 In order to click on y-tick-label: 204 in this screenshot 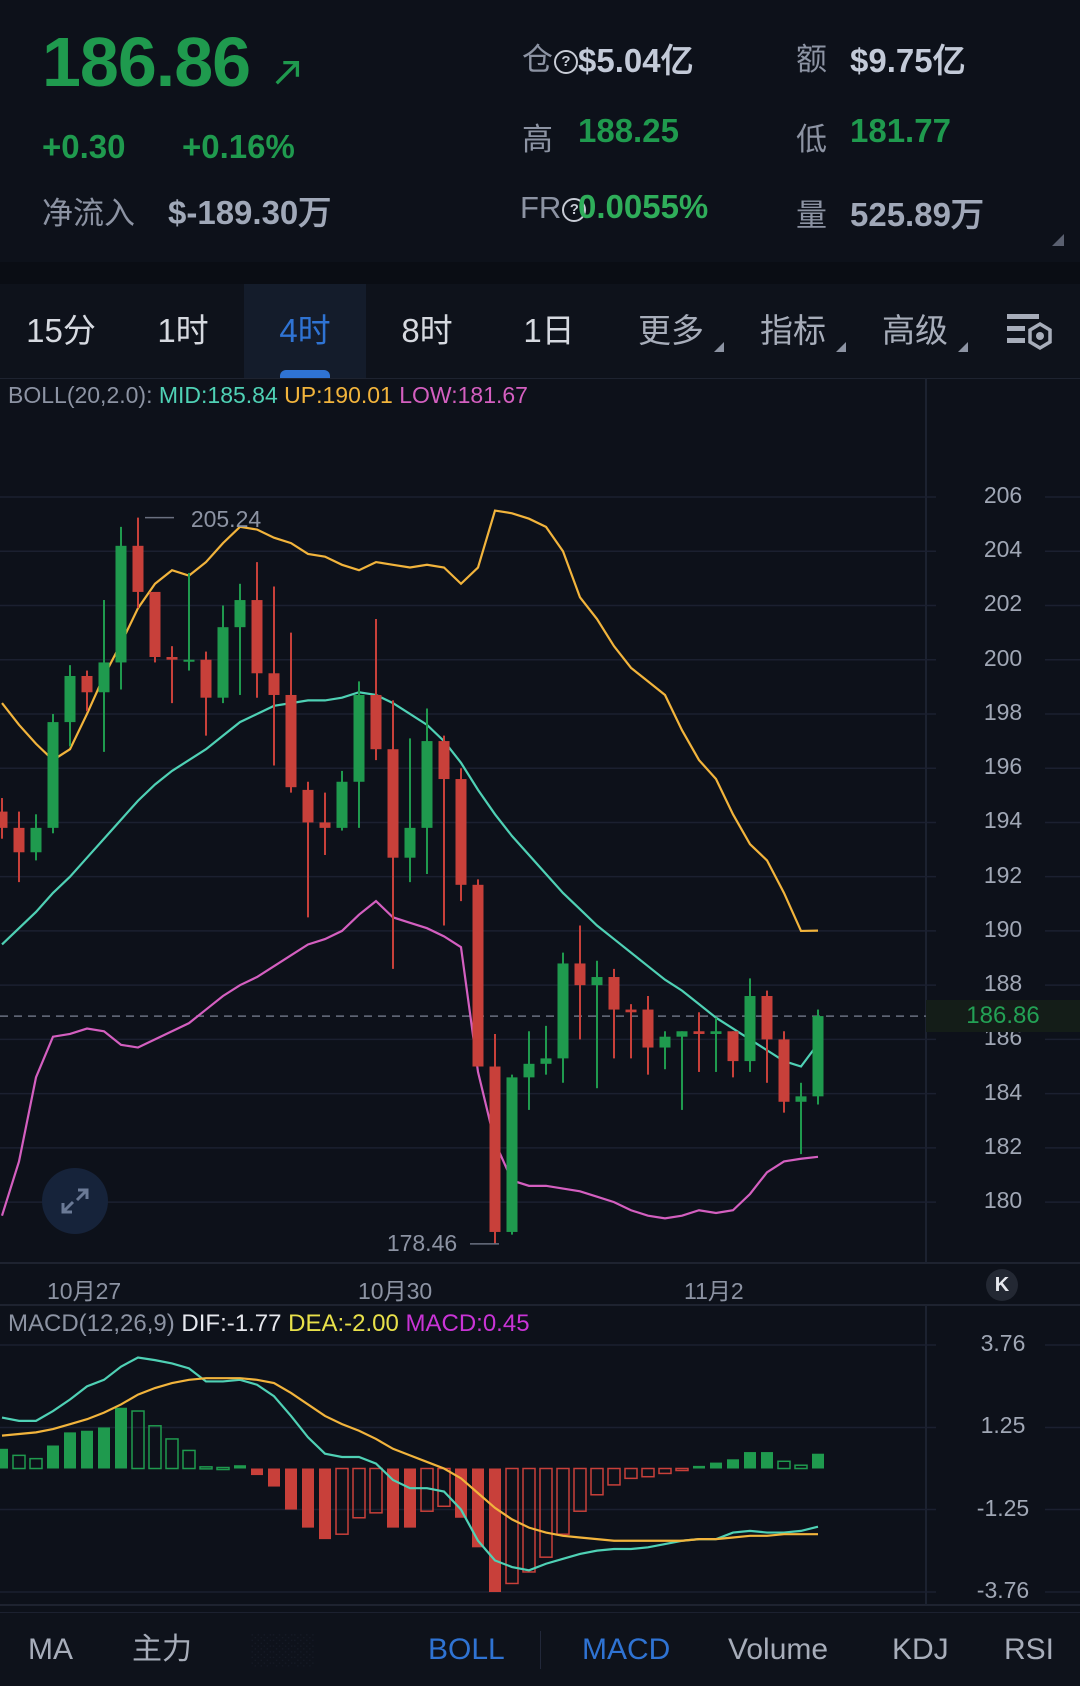, I will do `click(1003, 549)`.